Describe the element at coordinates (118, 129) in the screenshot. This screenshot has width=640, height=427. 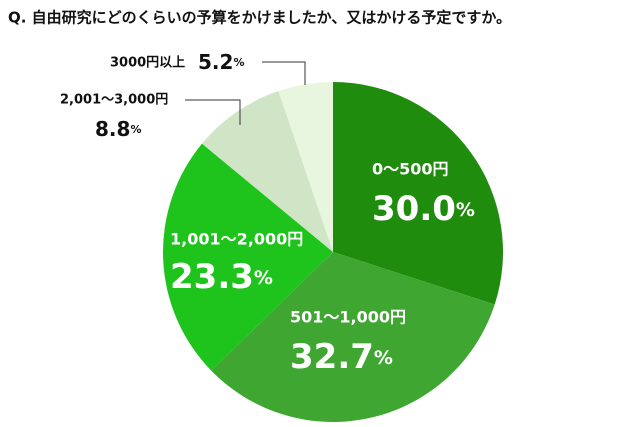
I see `value-label: 8.8%` at that location.